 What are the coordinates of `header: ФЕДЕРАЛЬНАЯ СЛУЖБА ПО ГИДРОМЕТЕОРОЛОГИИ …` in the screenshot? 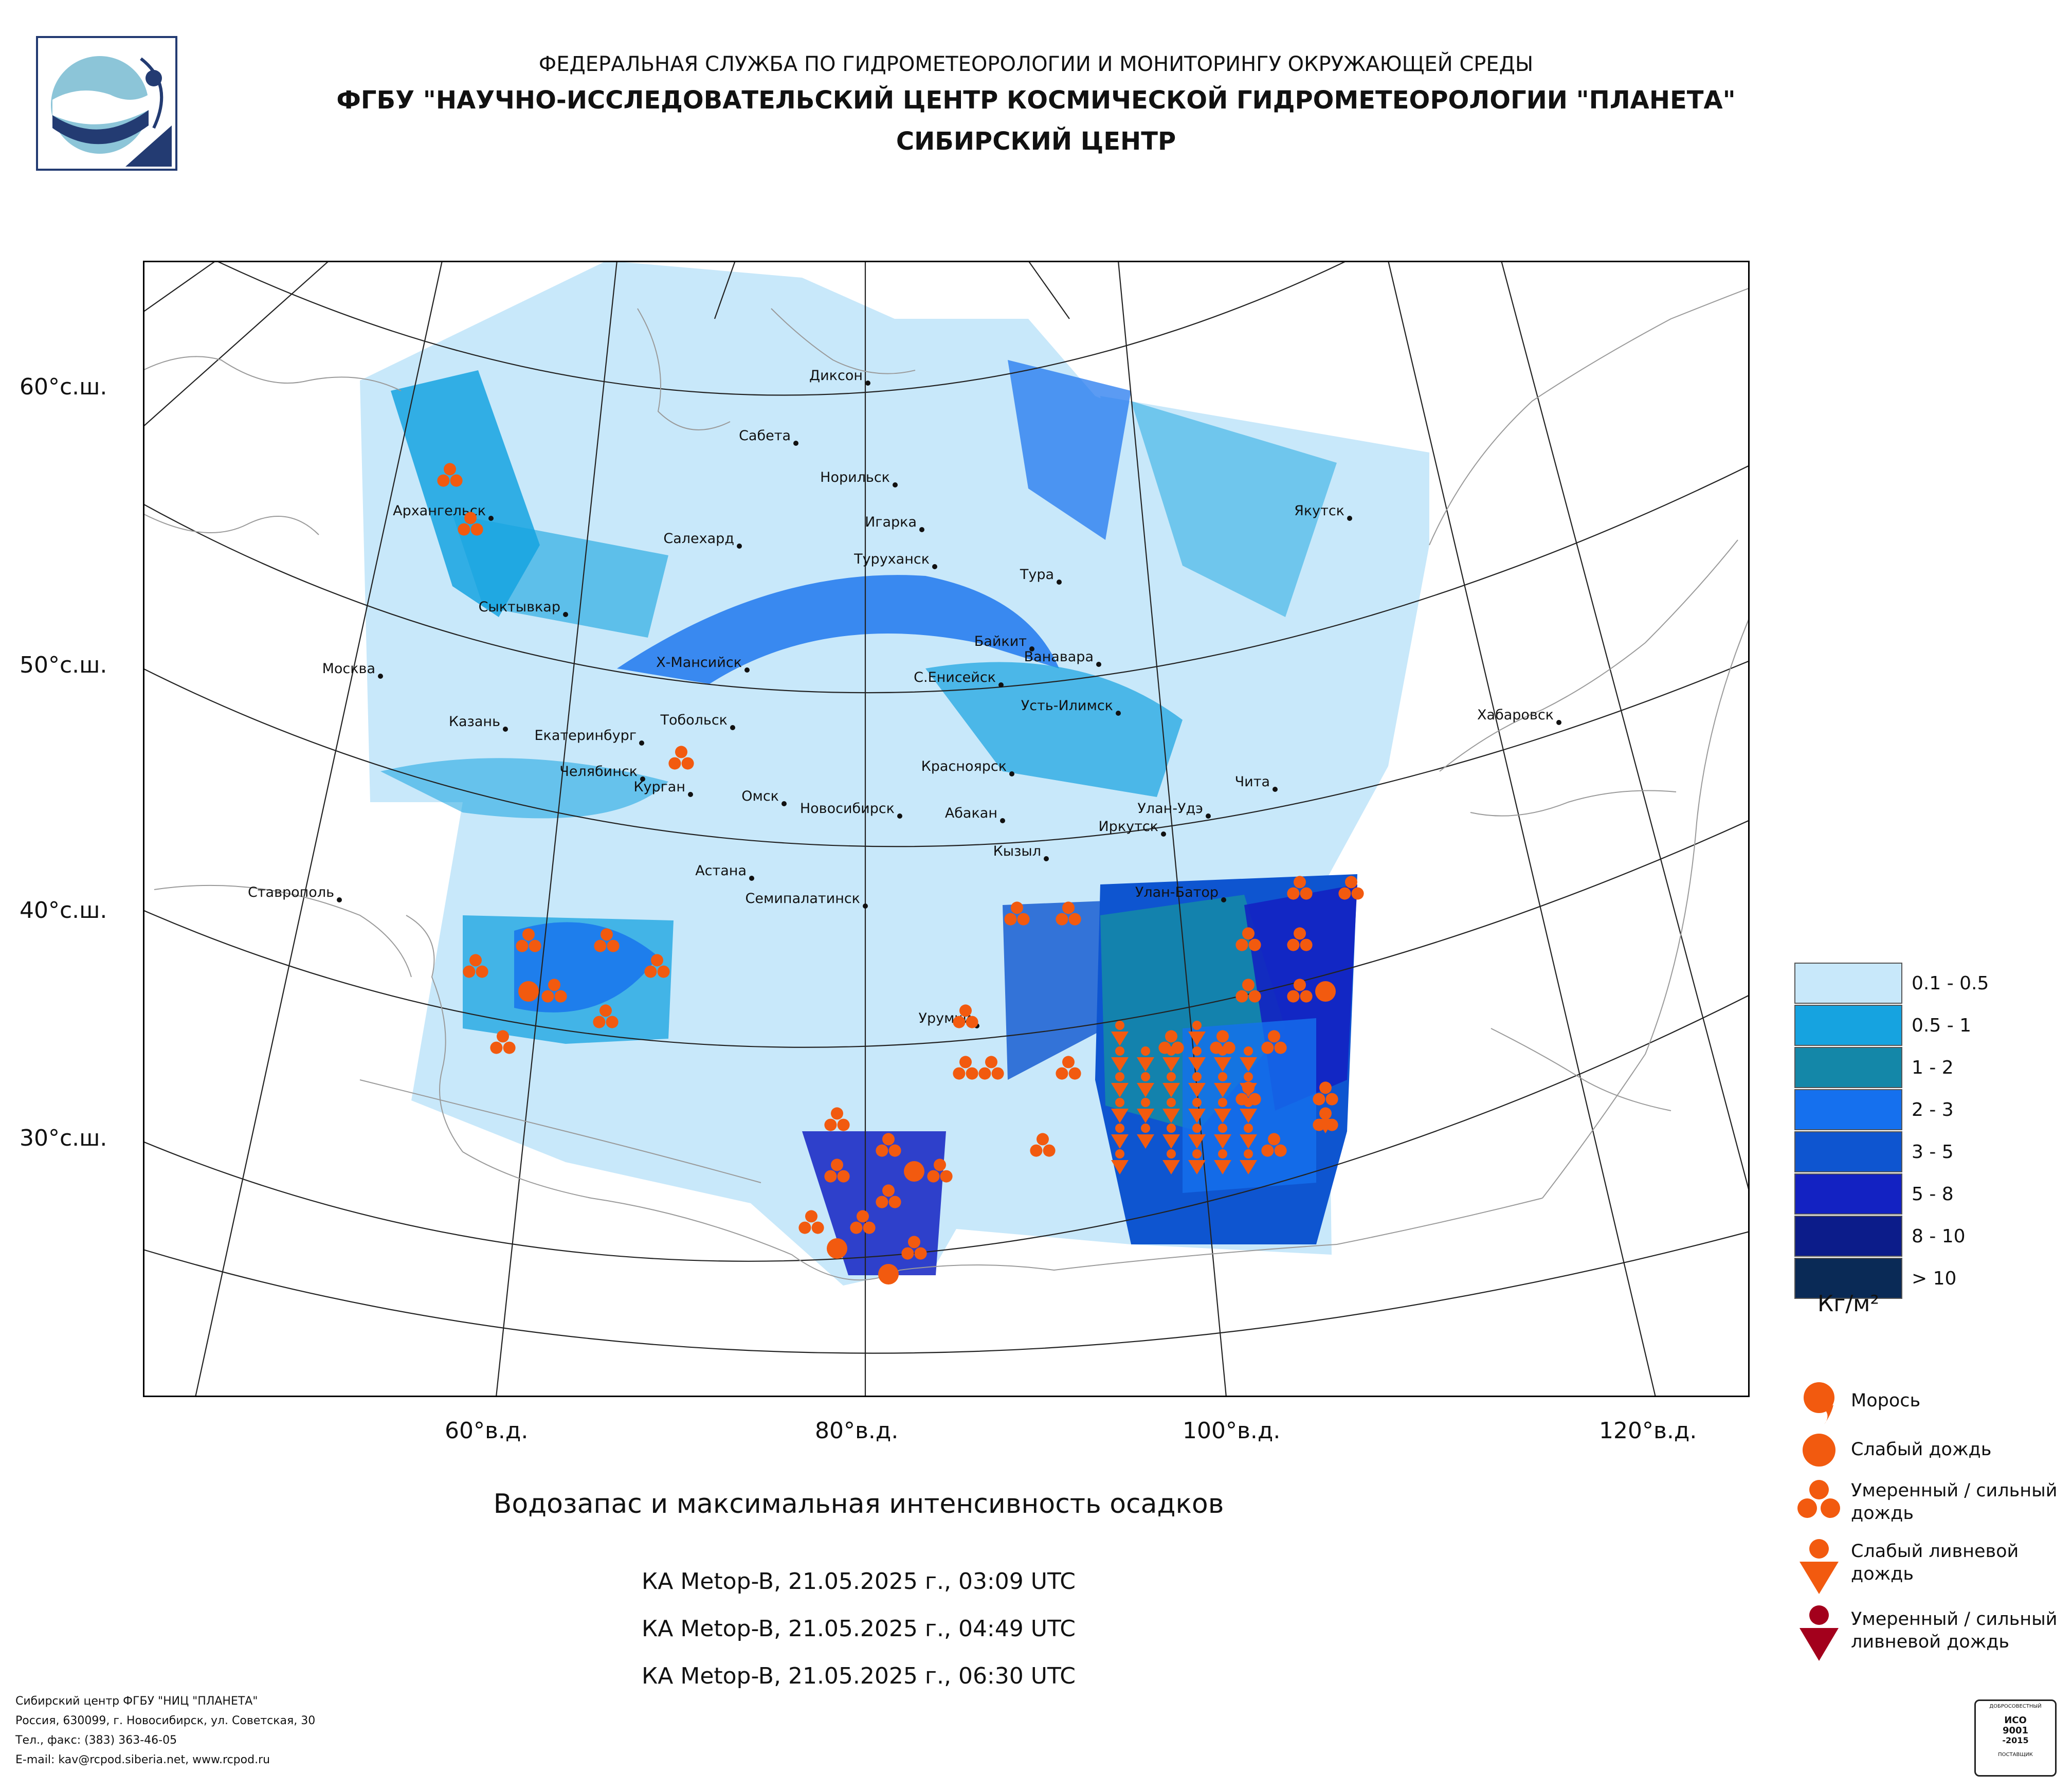 It's located at (1036, 105).